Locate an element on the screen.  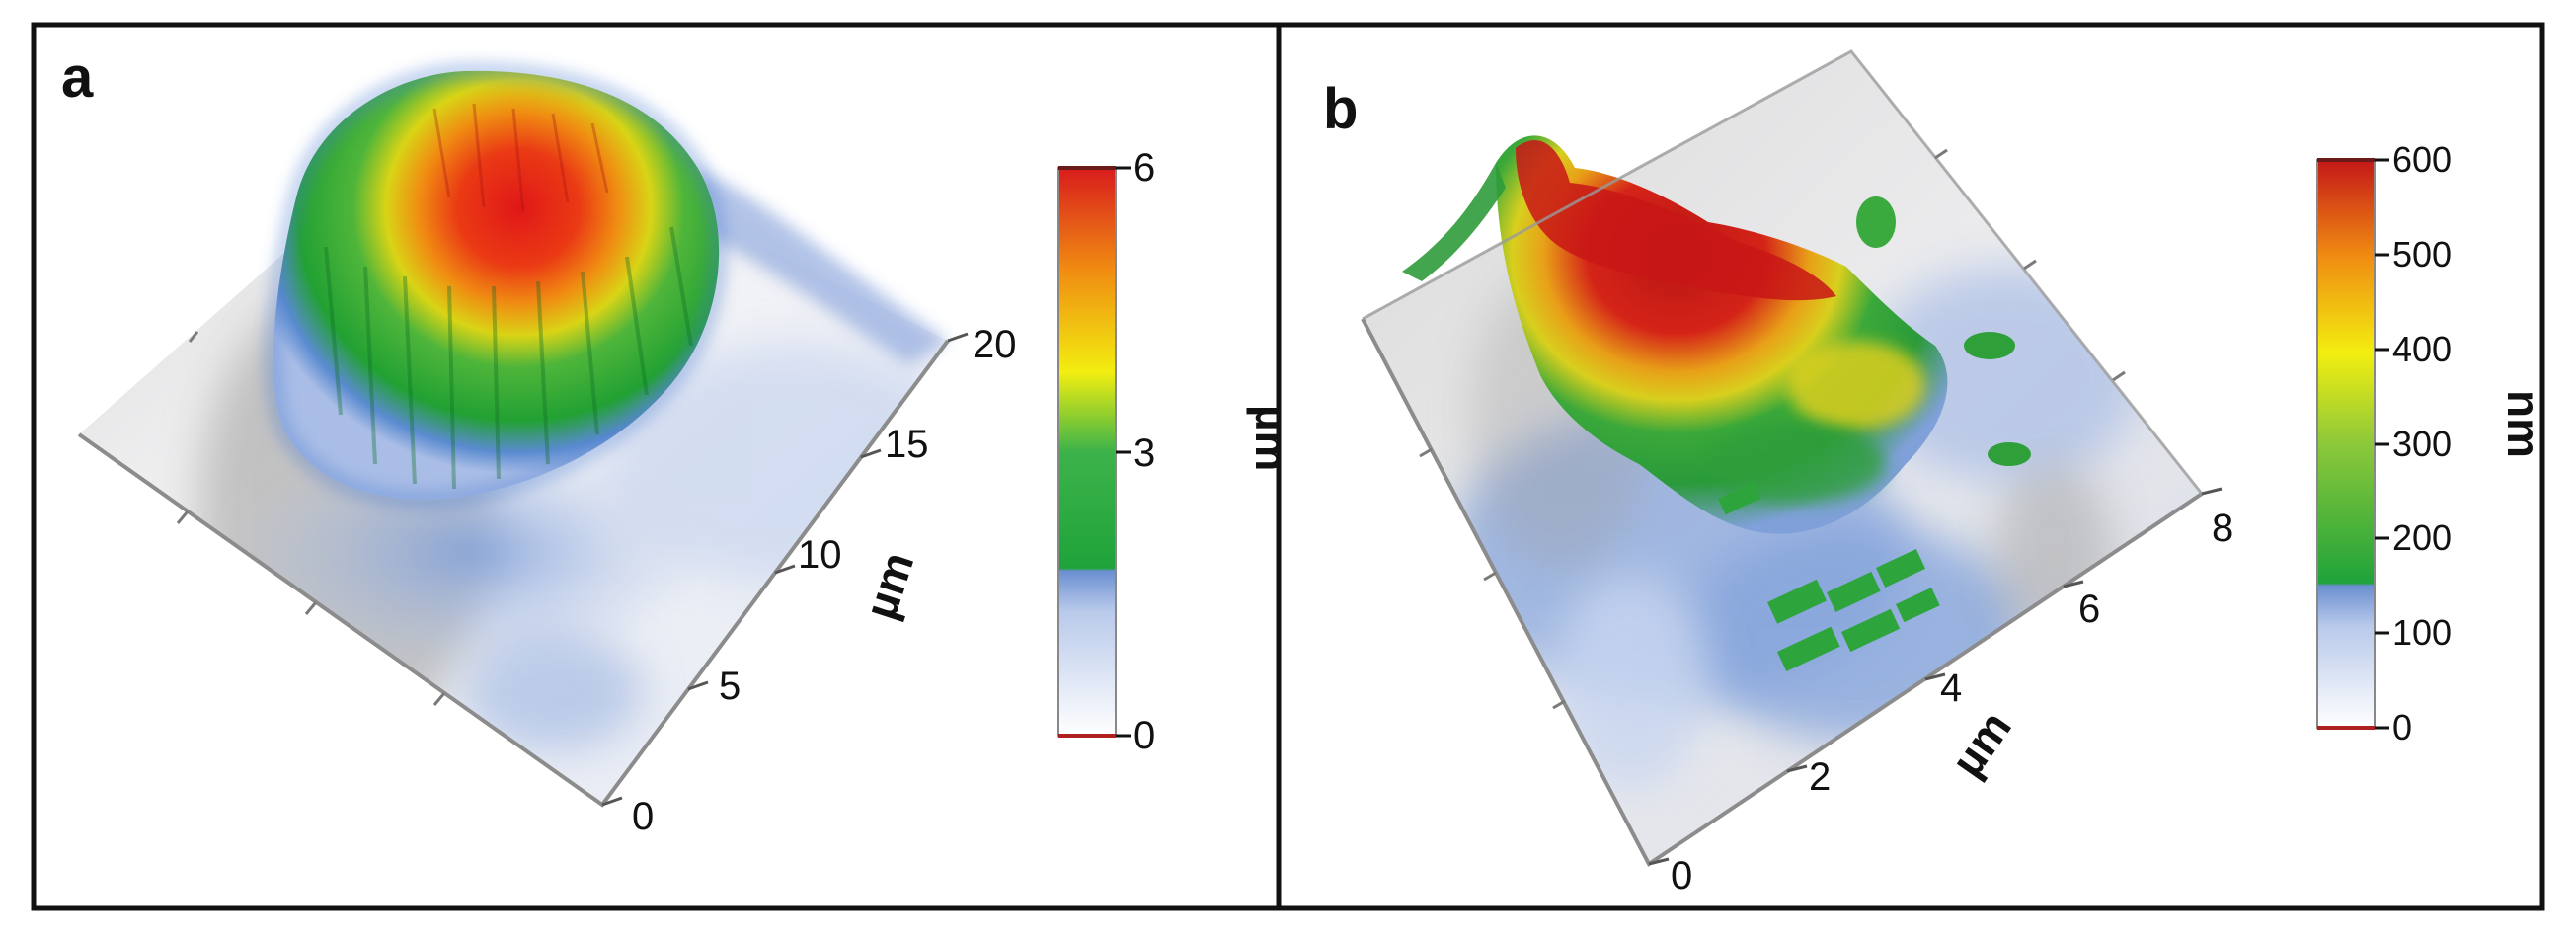
panel-b-label: b is located at coordinates (1340, 109).